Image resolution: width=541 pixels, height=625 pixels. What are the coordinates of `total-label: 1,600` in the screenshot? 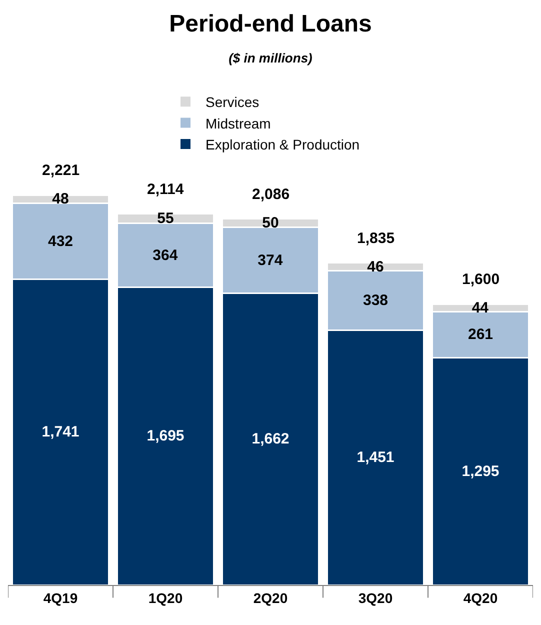 It's located at (481, 279).